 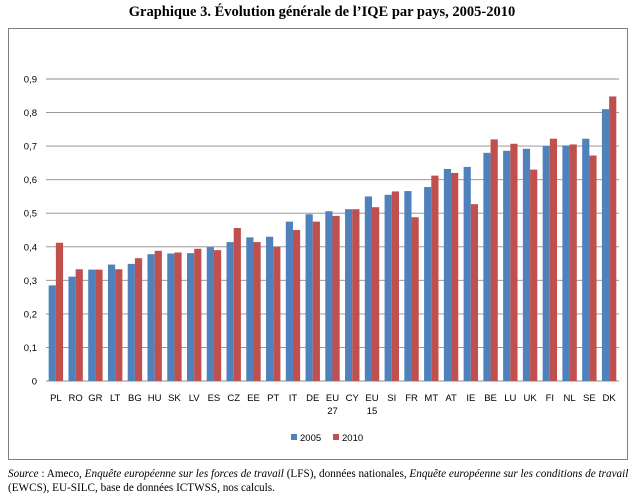 I want to click on bar-2005-lv, so click(x=190, y=317).